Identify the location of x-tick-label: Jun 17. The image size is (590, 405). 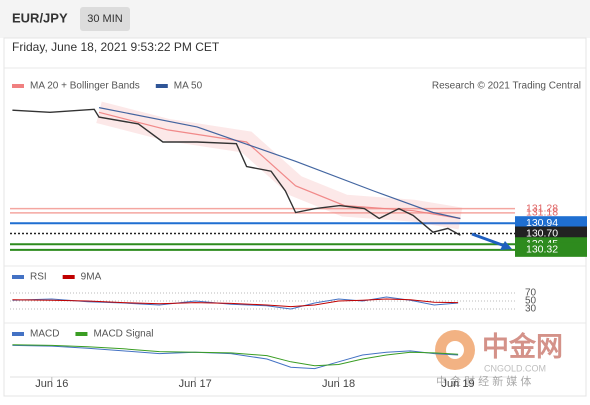
(195, 384).